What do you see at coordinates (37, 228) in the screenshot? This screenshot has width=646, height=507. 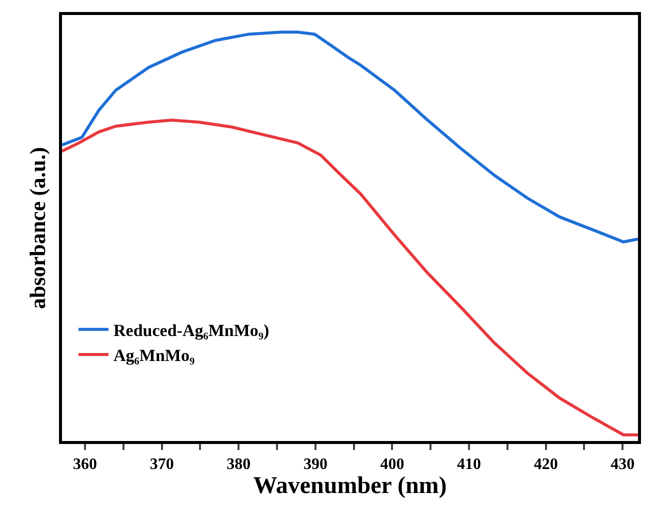 I see `y-axis-title: absorbance (a.u.)` at bounding box center [37, 228].